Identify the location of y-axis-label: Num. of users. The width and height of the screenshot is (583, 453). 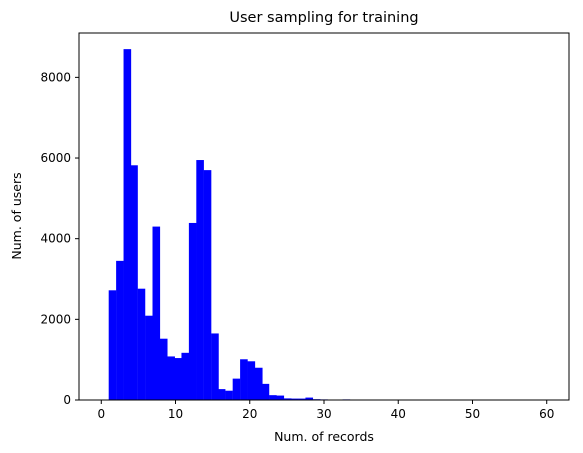
(16, 215).